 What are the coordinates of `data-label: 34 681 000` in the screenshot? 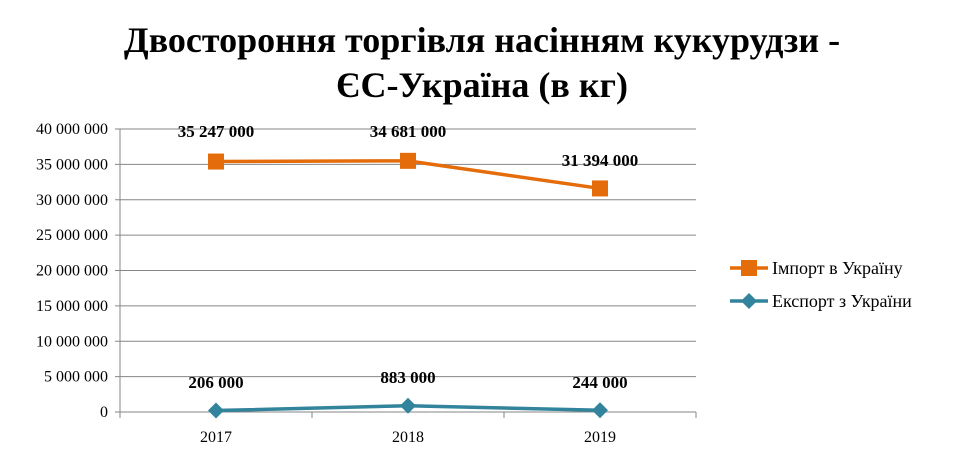 It's located at (408, 131).